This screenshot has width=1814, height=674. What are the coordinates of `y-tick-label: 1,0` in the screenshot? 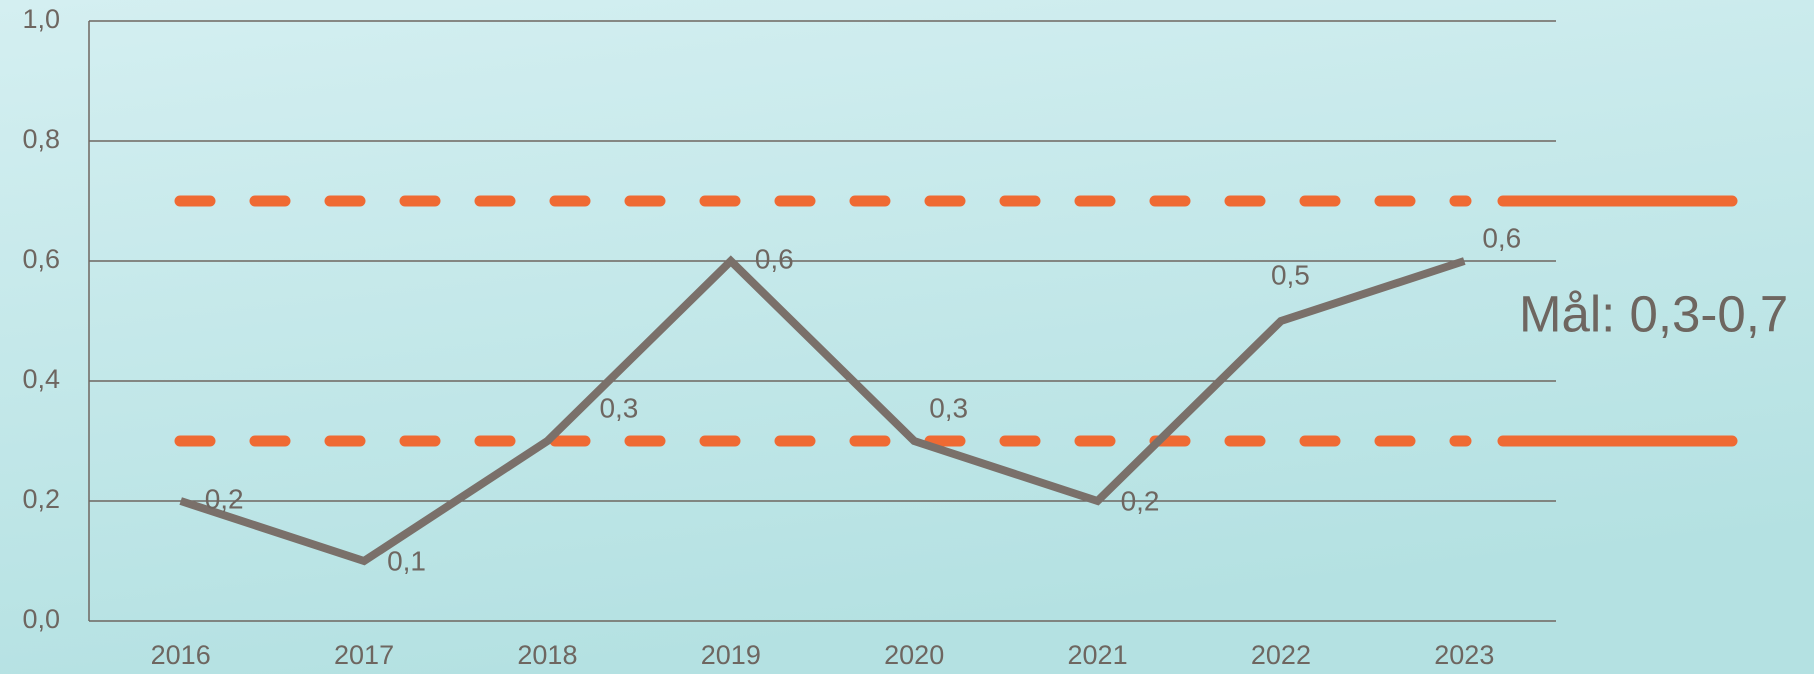 It's located at (41, 19).